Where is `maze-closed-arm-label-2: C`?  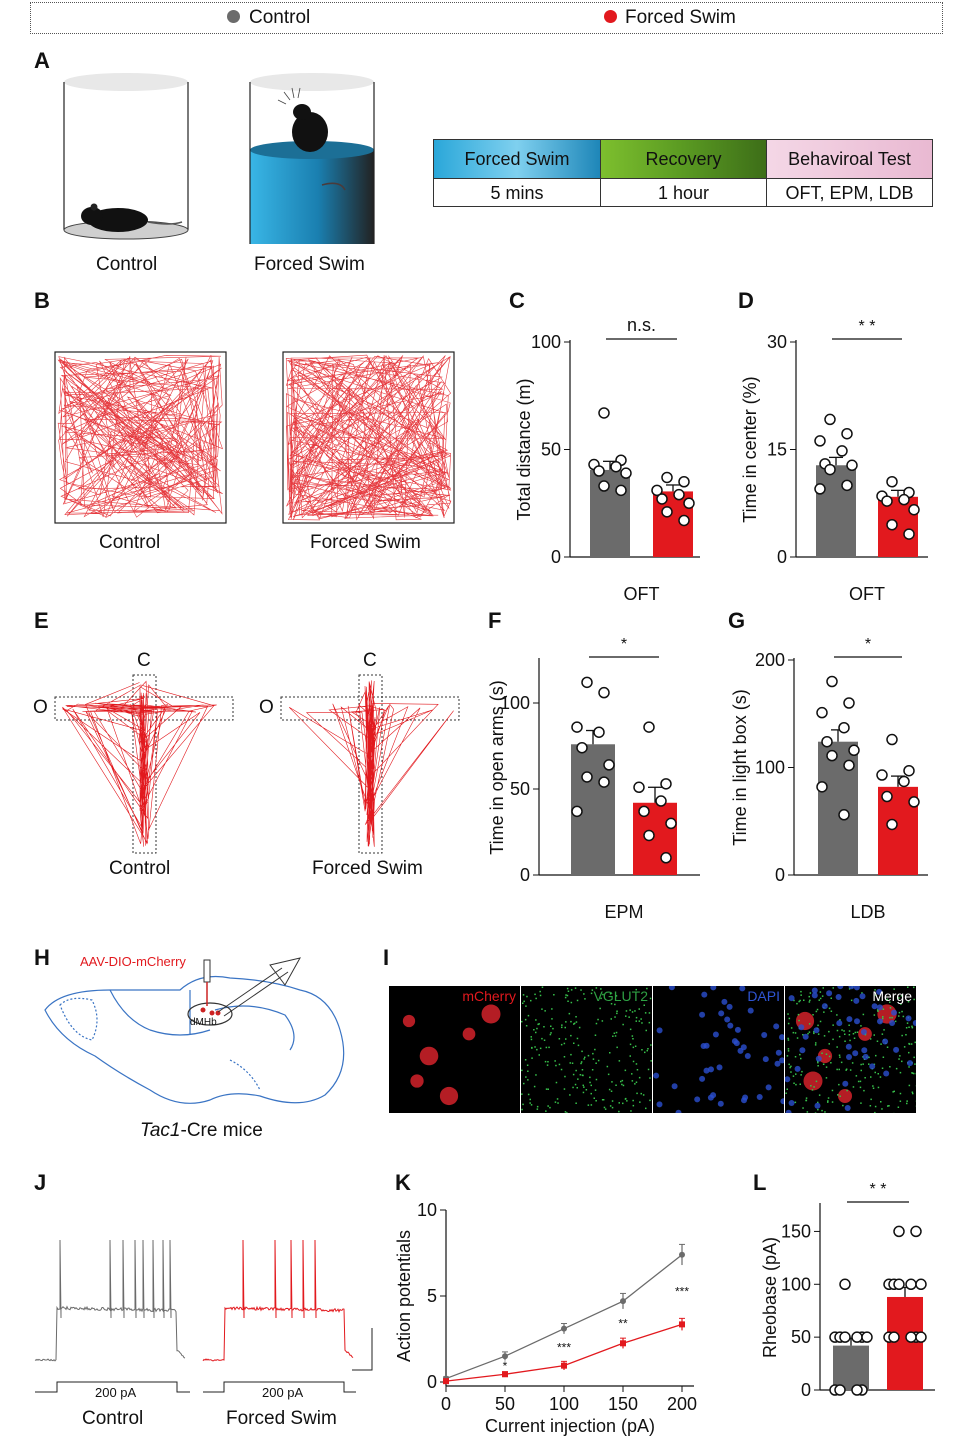 maze-closed-arm-label-2: C is located at coordinates (370, 660).